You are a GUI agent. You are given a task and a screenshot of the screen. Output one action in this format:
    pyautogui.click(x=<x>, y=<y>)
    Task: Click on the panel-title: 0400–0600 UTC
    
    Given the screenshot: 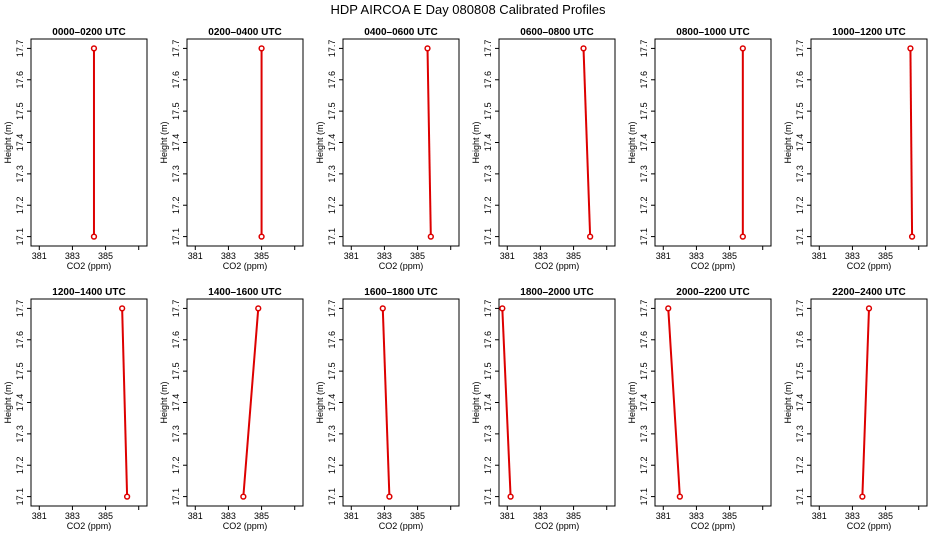 What is the action you would take?
    pyautogui.click(x=400, y=32)
    